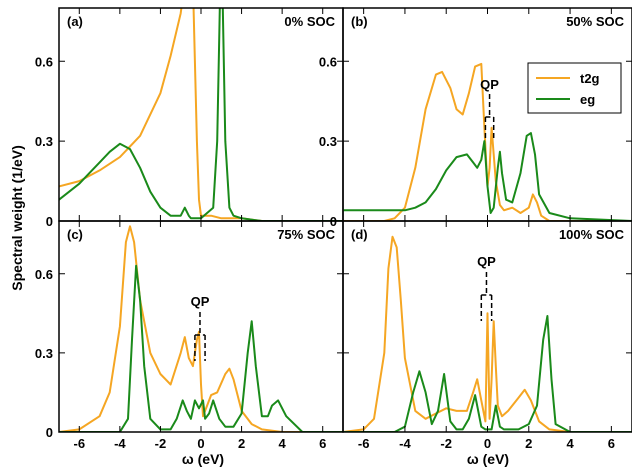 This screenshot has width=632, height=468. Describe the element at coordinates (306, 234) in the screenshot. I see `panel-c-soc-label: 75% SOC` at that location.